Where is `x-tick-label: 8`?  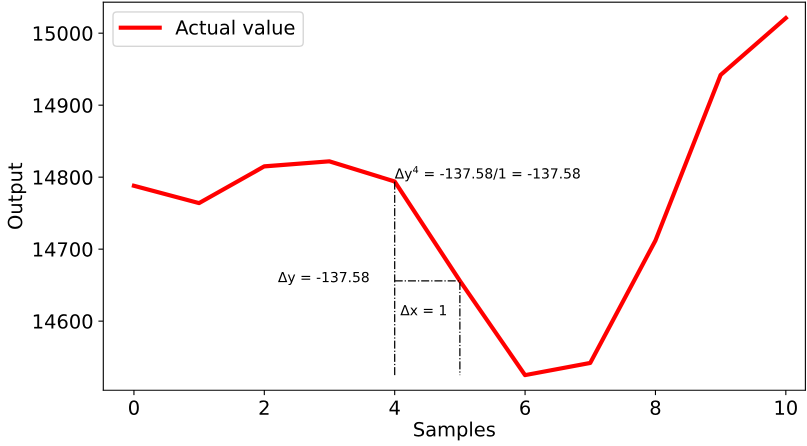 x-tick-label: 8 is located at coordinates (655, 408).